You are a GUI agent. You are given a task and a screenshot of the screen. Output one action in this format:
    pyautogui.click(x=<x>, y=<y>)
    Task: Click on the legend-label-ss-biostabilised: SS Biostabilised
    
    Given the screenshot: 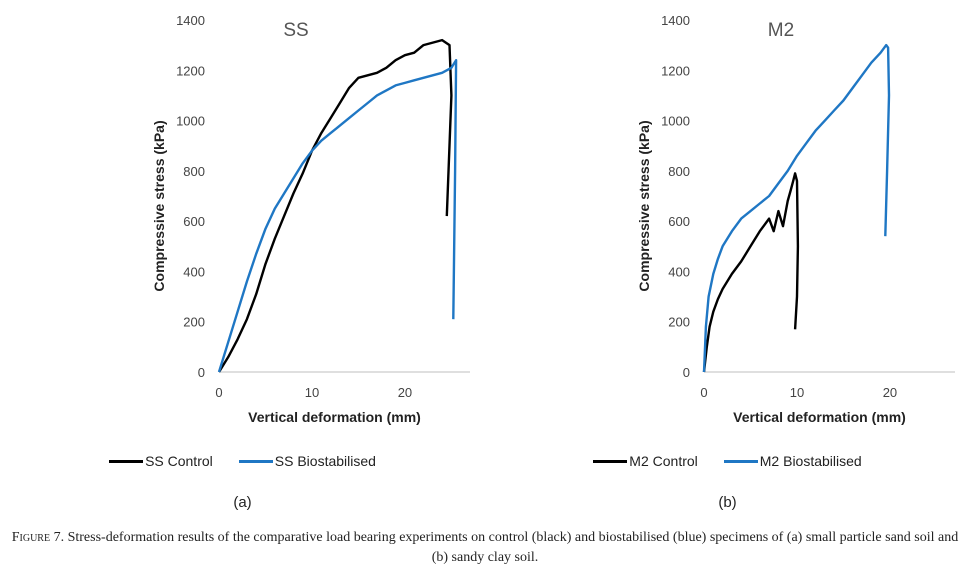 What is the action you would take?
    pyautogui.click(x=325, y=461)
    